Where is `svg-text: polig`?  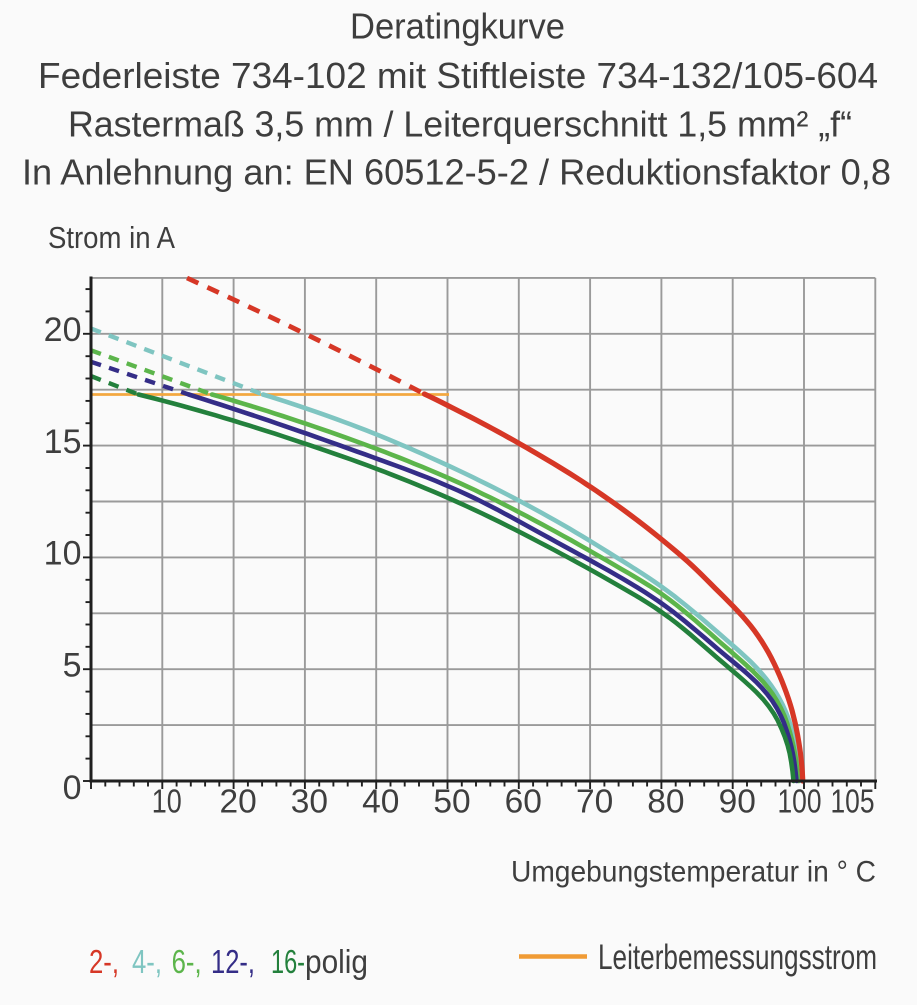 svg-text: polig is located at coordinates (336, 961).